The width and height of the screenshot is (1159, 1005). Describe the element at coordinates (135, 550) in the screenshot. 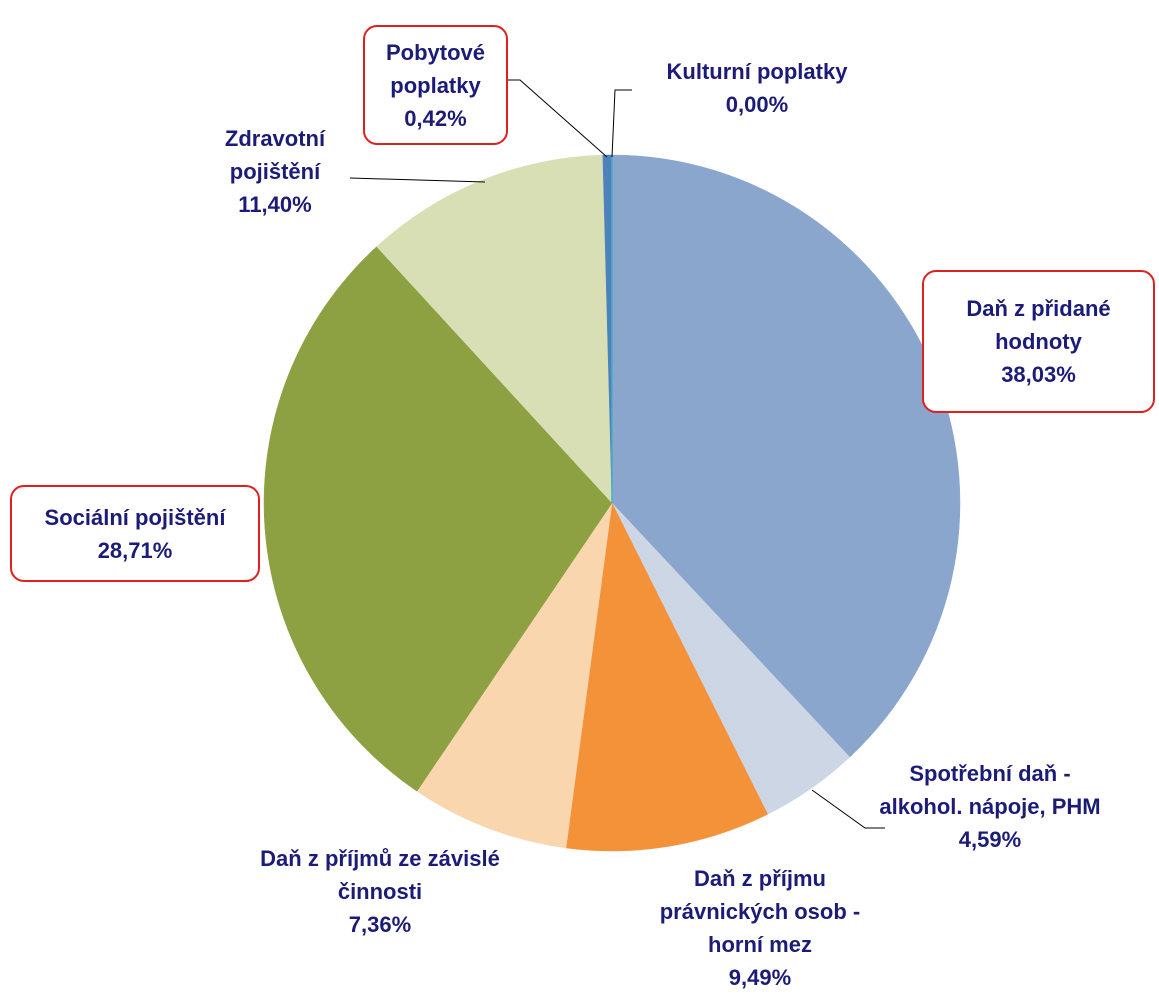

I see `value-label: 28,71%` at that location.